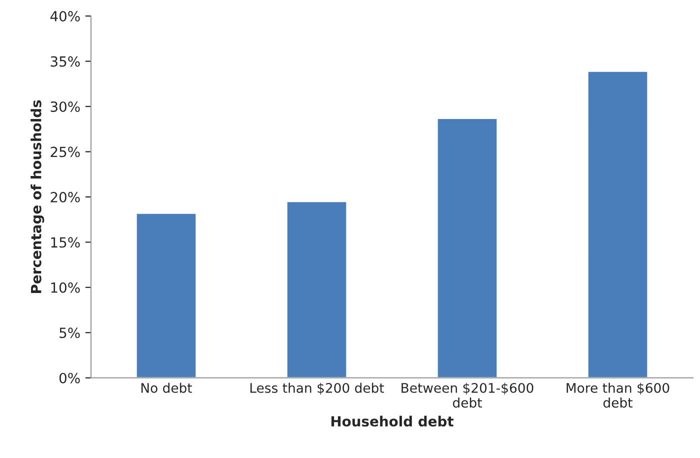 This screenshot has width=700, height=458. Describe the element at coordinates (65, 197) in the screenshot. I see `y-tick-label: 20%` at that location.